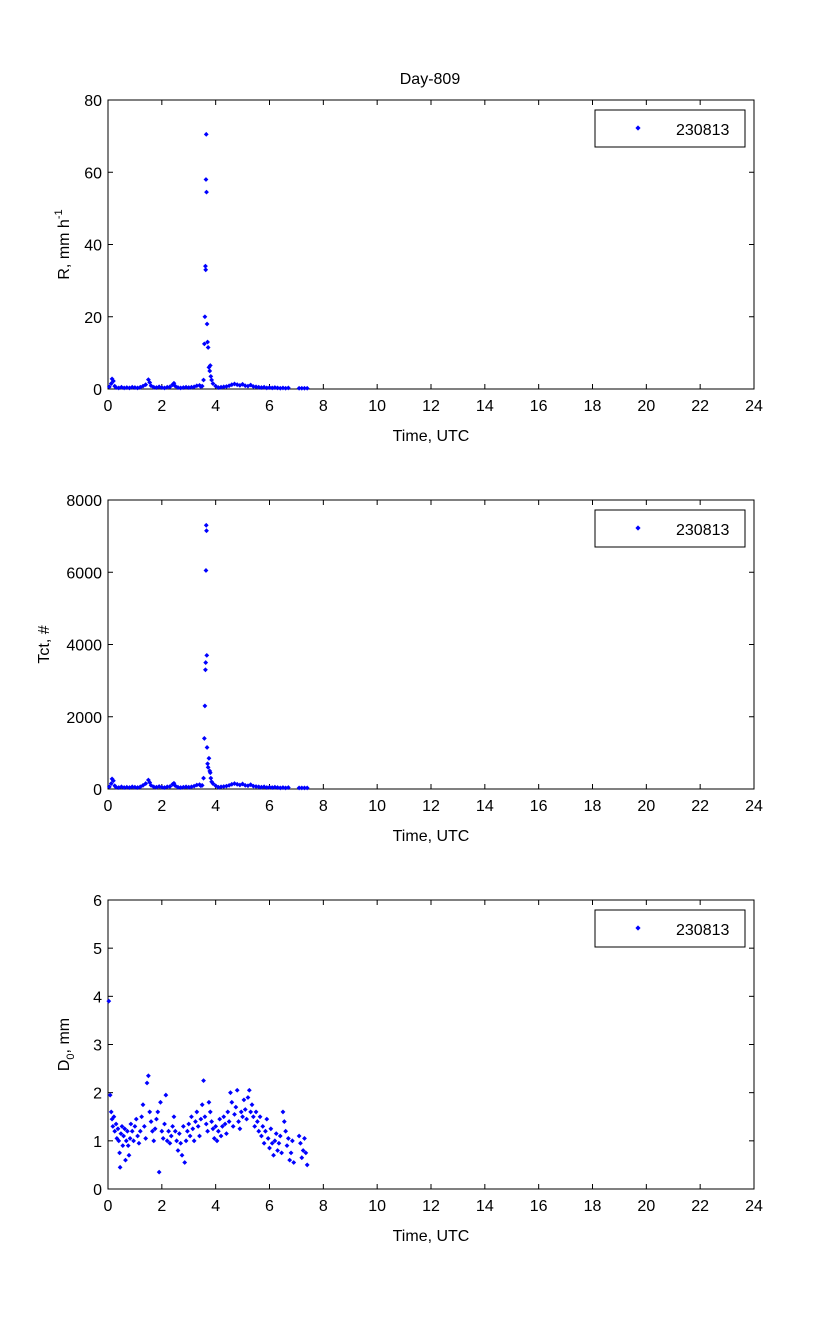 This screenshot has height=1334, width=833. What do you see at coordinates (215, 406) in the screenshot?
I see `x-tick-label: 4` at bounding box center [215, 406].